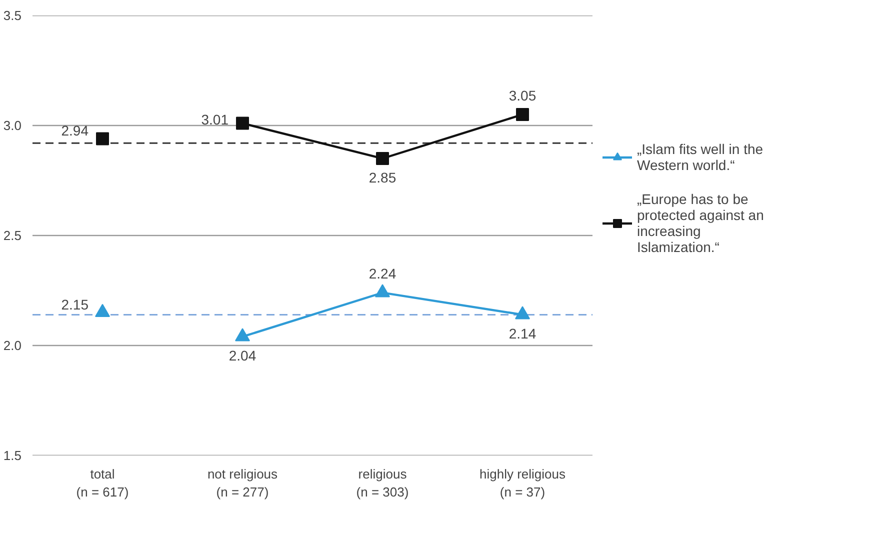 This screenshot has height=536, width=883. Describe the element at coordinates (75, 130) in the screenshot. I see `data-label: 2.94` at that location.